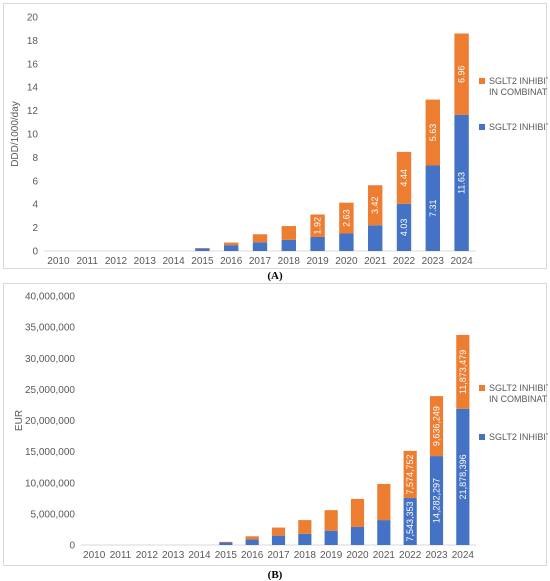  I want to click on x-tick-label: 2015, so click(202, 261).